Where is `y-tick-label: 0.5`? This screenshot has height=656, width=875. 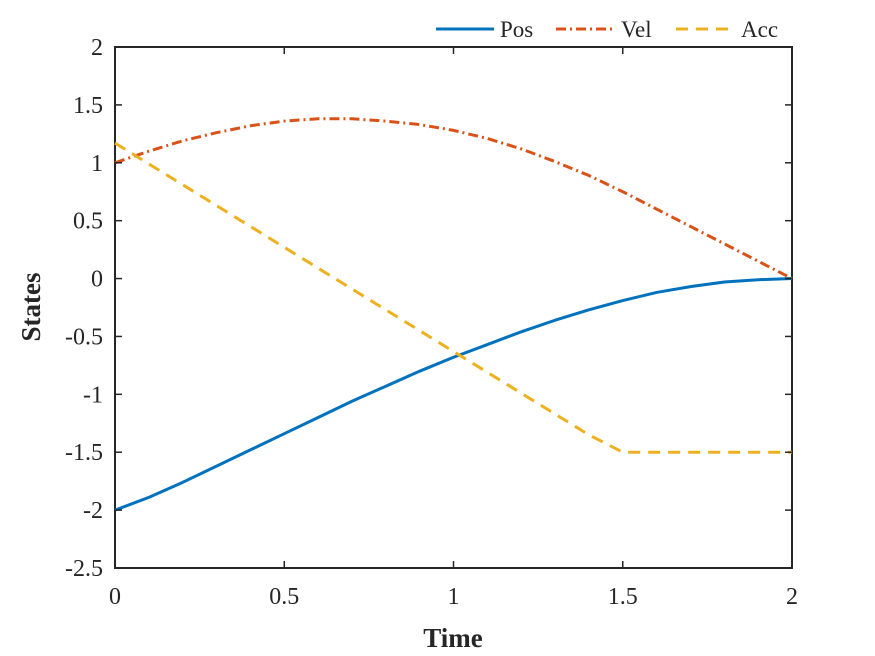 y-tick-label: 0.5 is located at coordinates (88, 222).